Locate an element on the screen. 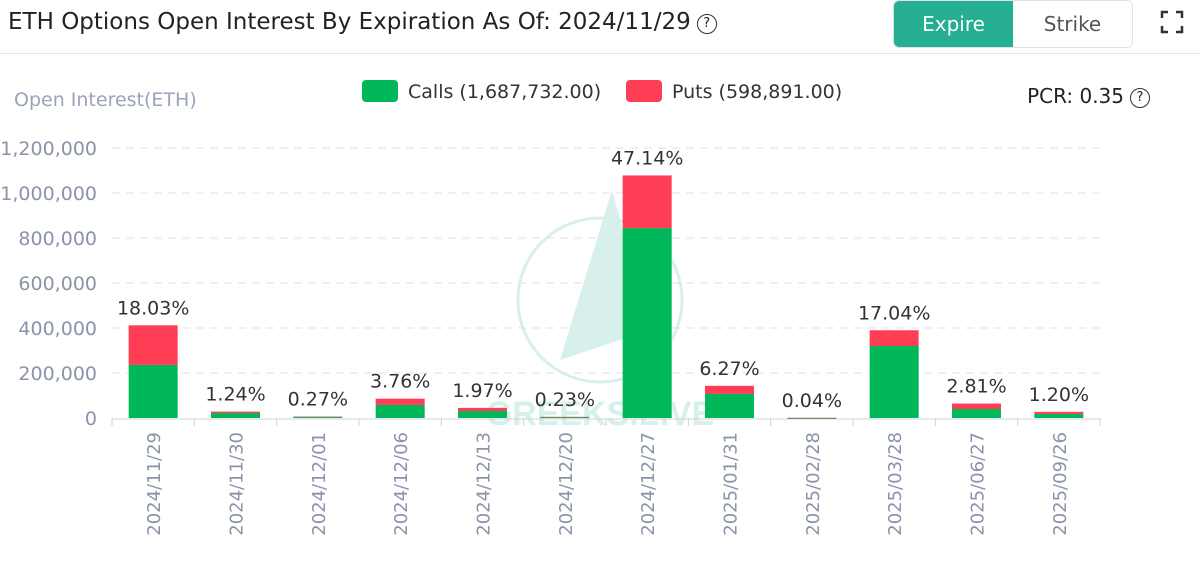  x-tick-label: 2025/09/26 is located at coordinates (1060, 484).